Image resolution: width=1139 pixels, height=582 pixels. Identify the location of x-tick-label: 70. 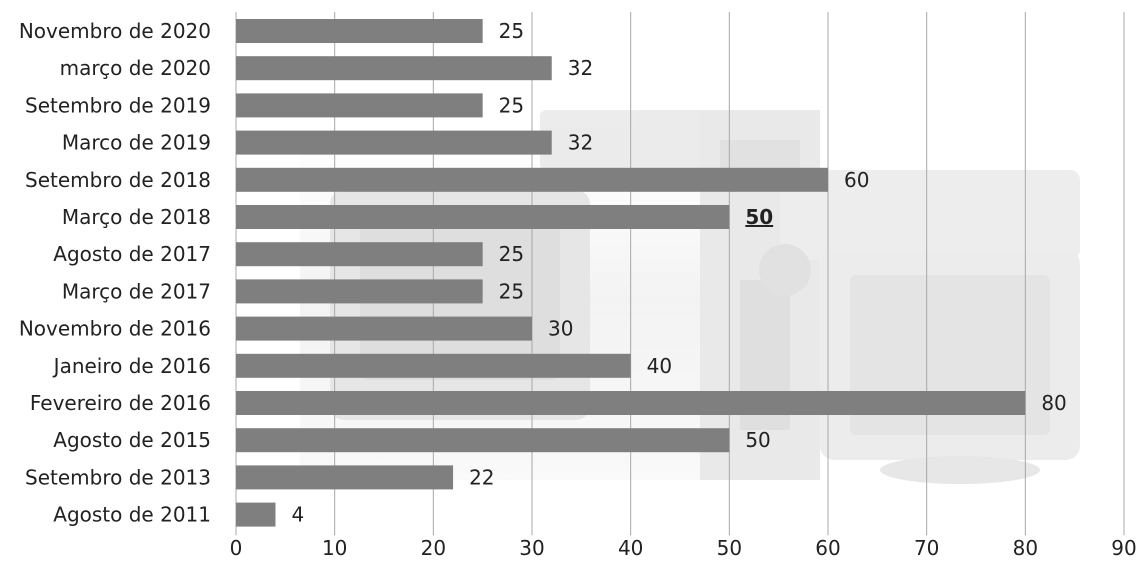
(926, 548).